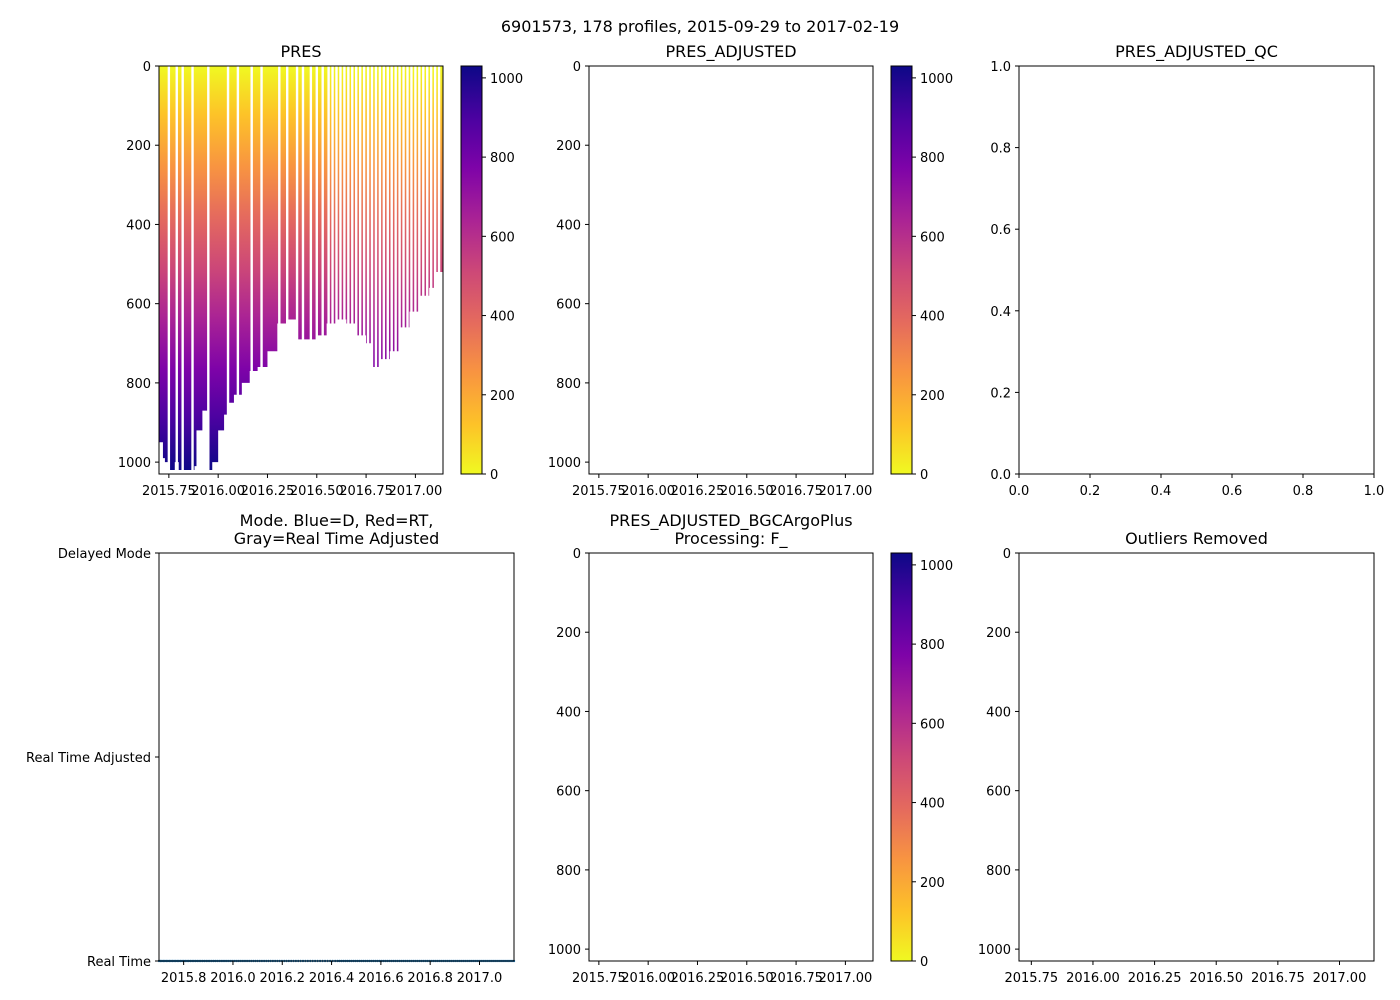  I want to click on y-tick-label: 0.2, so click(1000, 393).